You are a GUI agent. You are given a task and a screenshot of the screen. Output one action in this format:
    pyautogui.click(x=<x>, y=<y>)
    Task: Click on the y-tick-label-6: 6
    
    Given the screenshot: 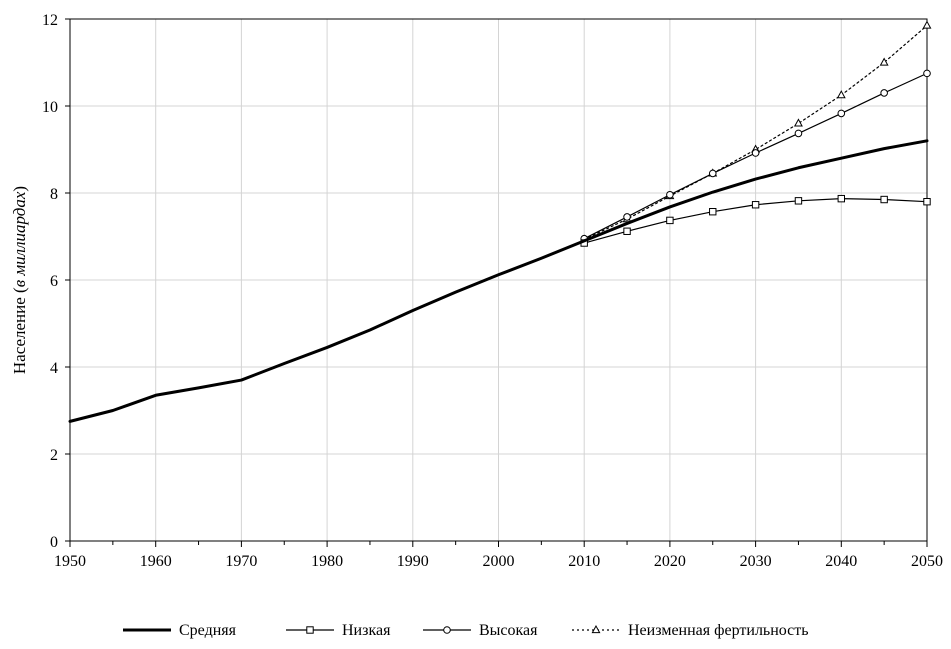 What is the action you would take?
    pyautogui.click(x=54, y=281)
    